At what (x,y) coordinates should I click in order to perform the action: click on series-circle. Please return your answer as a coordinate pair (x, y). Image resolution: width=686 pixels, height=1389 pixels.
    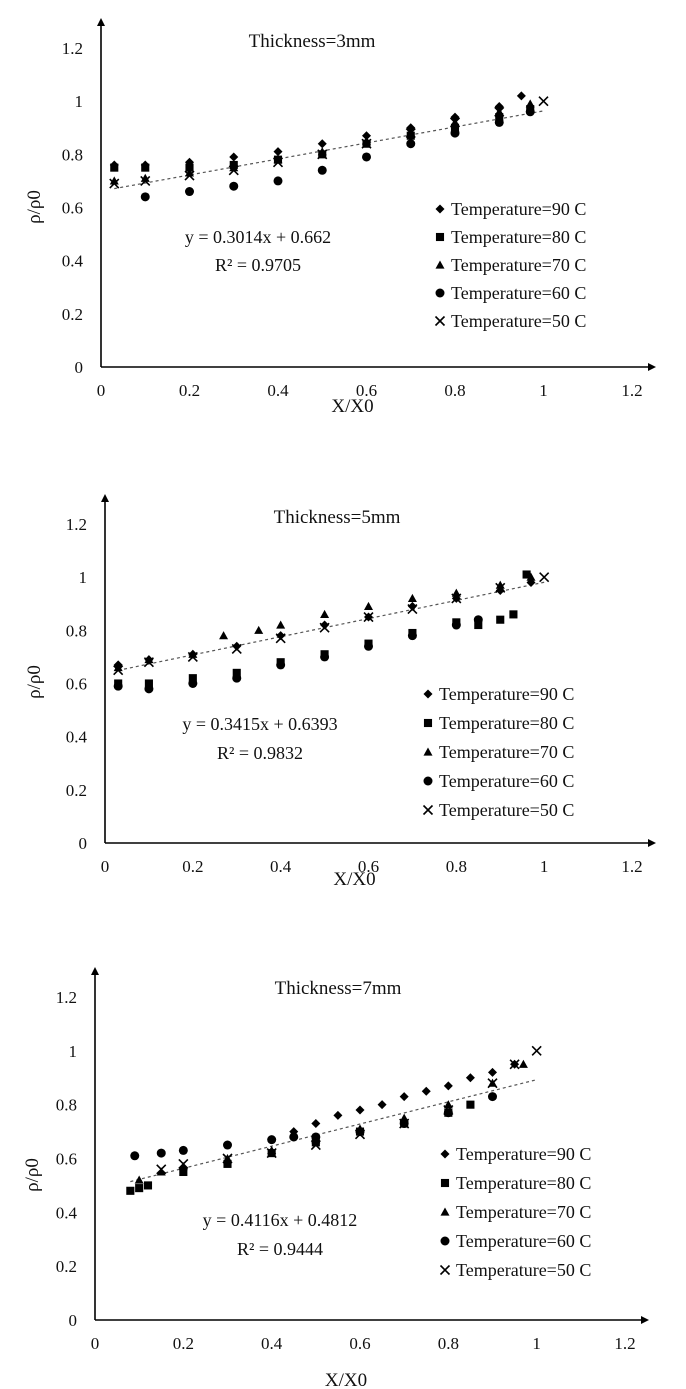
    Looking at the image, I should click on (298, 654).